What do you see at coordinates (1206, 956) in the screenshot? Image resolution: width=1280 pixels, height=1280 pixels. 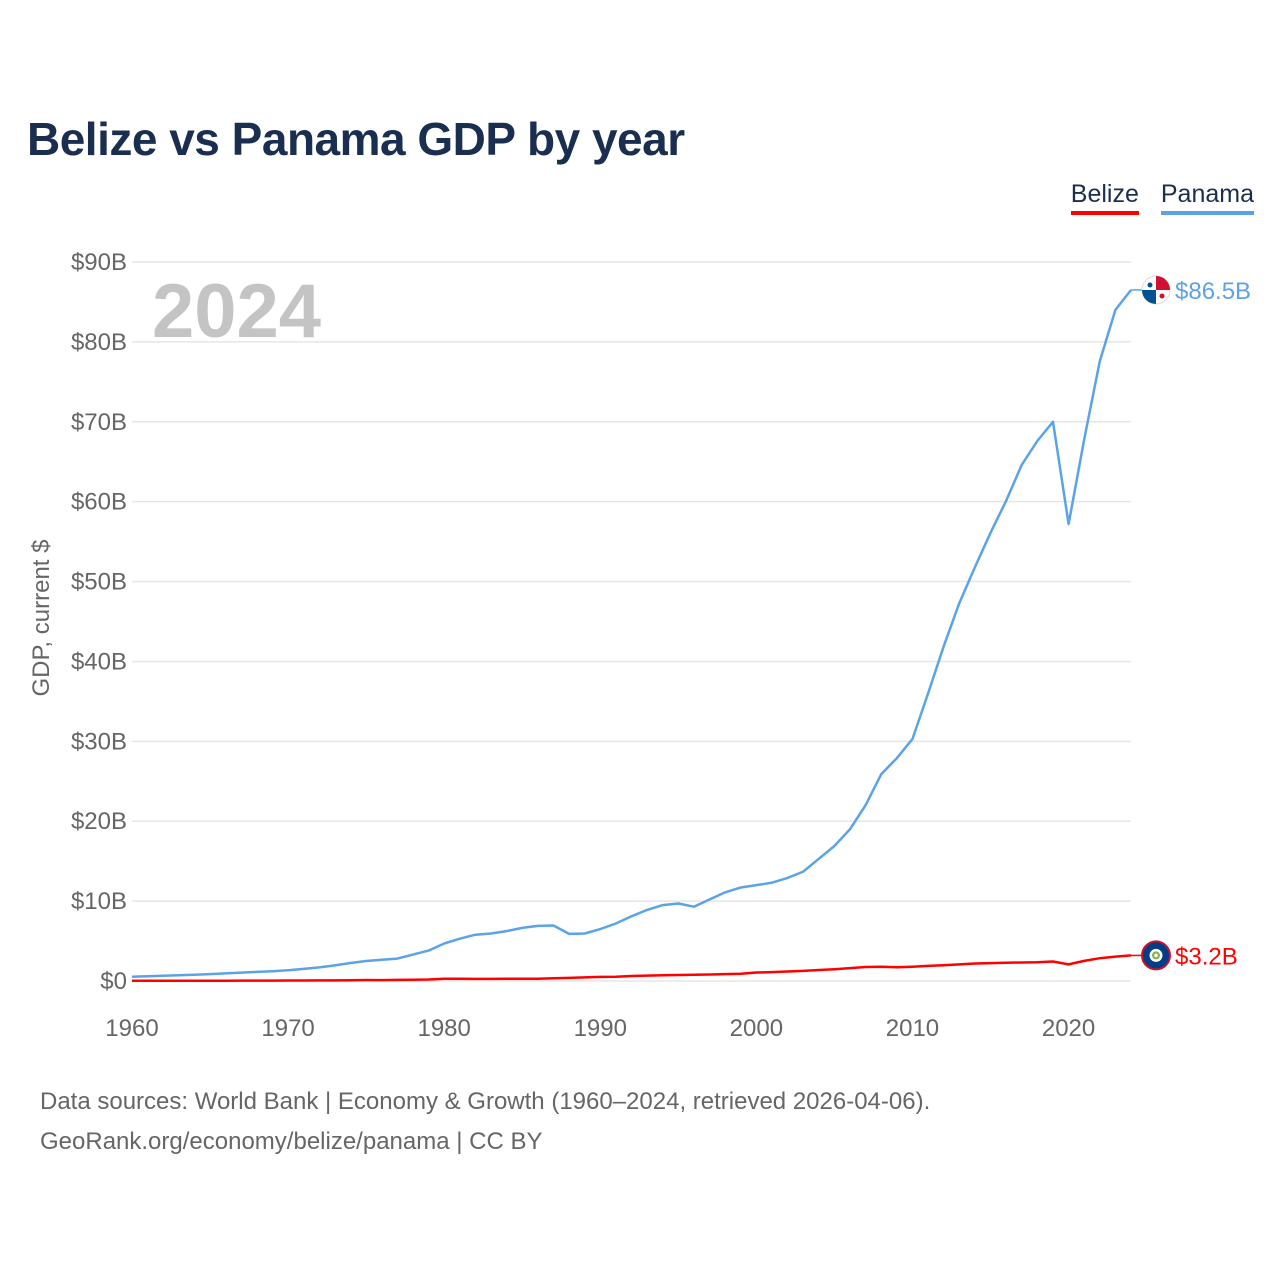 I see `end-label-belize: $3.2B` at bounding box center [1206, 956].